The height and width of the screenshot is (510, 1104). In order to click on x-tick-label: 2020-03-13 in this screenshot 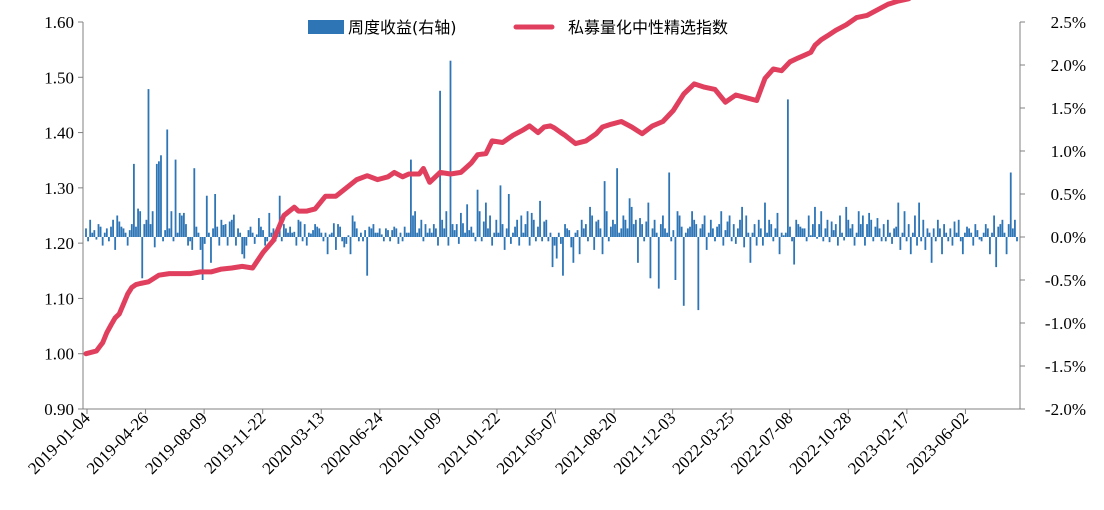, I will do `click(294, 443)`.